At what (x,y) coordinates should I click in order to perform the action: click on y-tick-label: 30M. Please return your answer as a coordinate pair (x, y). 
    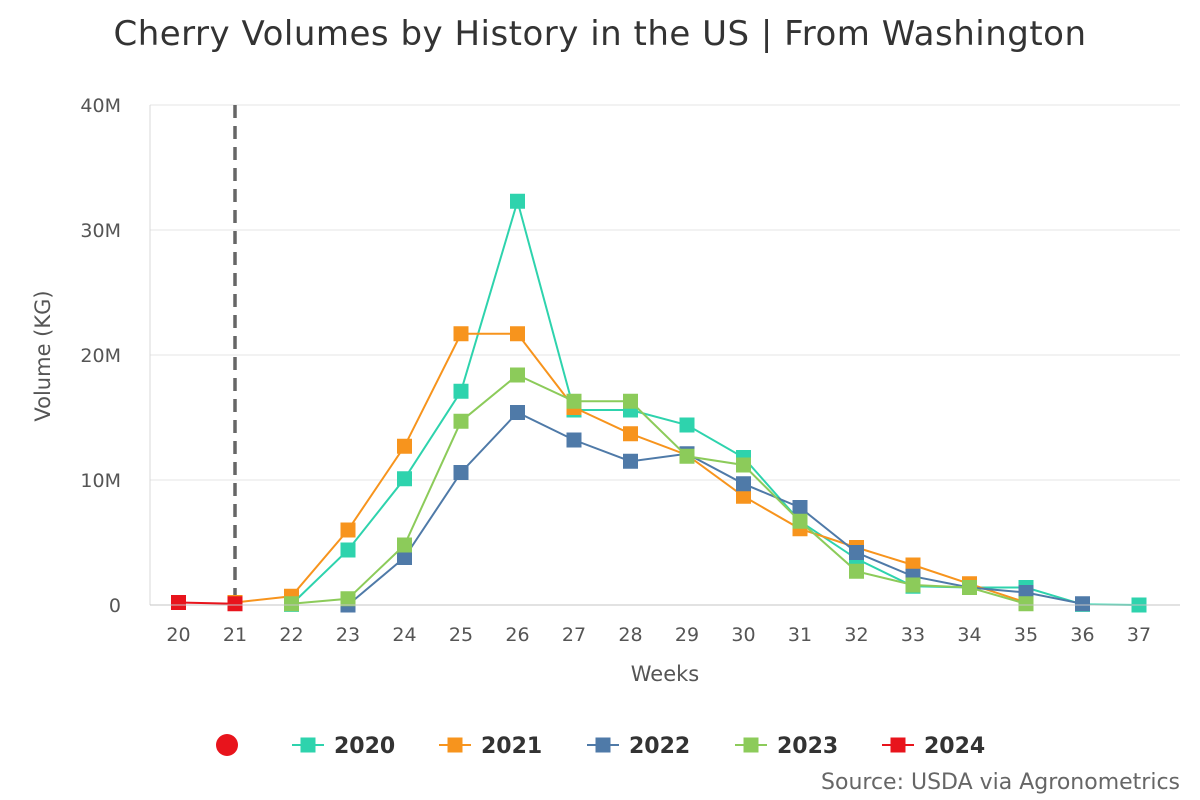
    Looking at the image, I should click on (100, 231).